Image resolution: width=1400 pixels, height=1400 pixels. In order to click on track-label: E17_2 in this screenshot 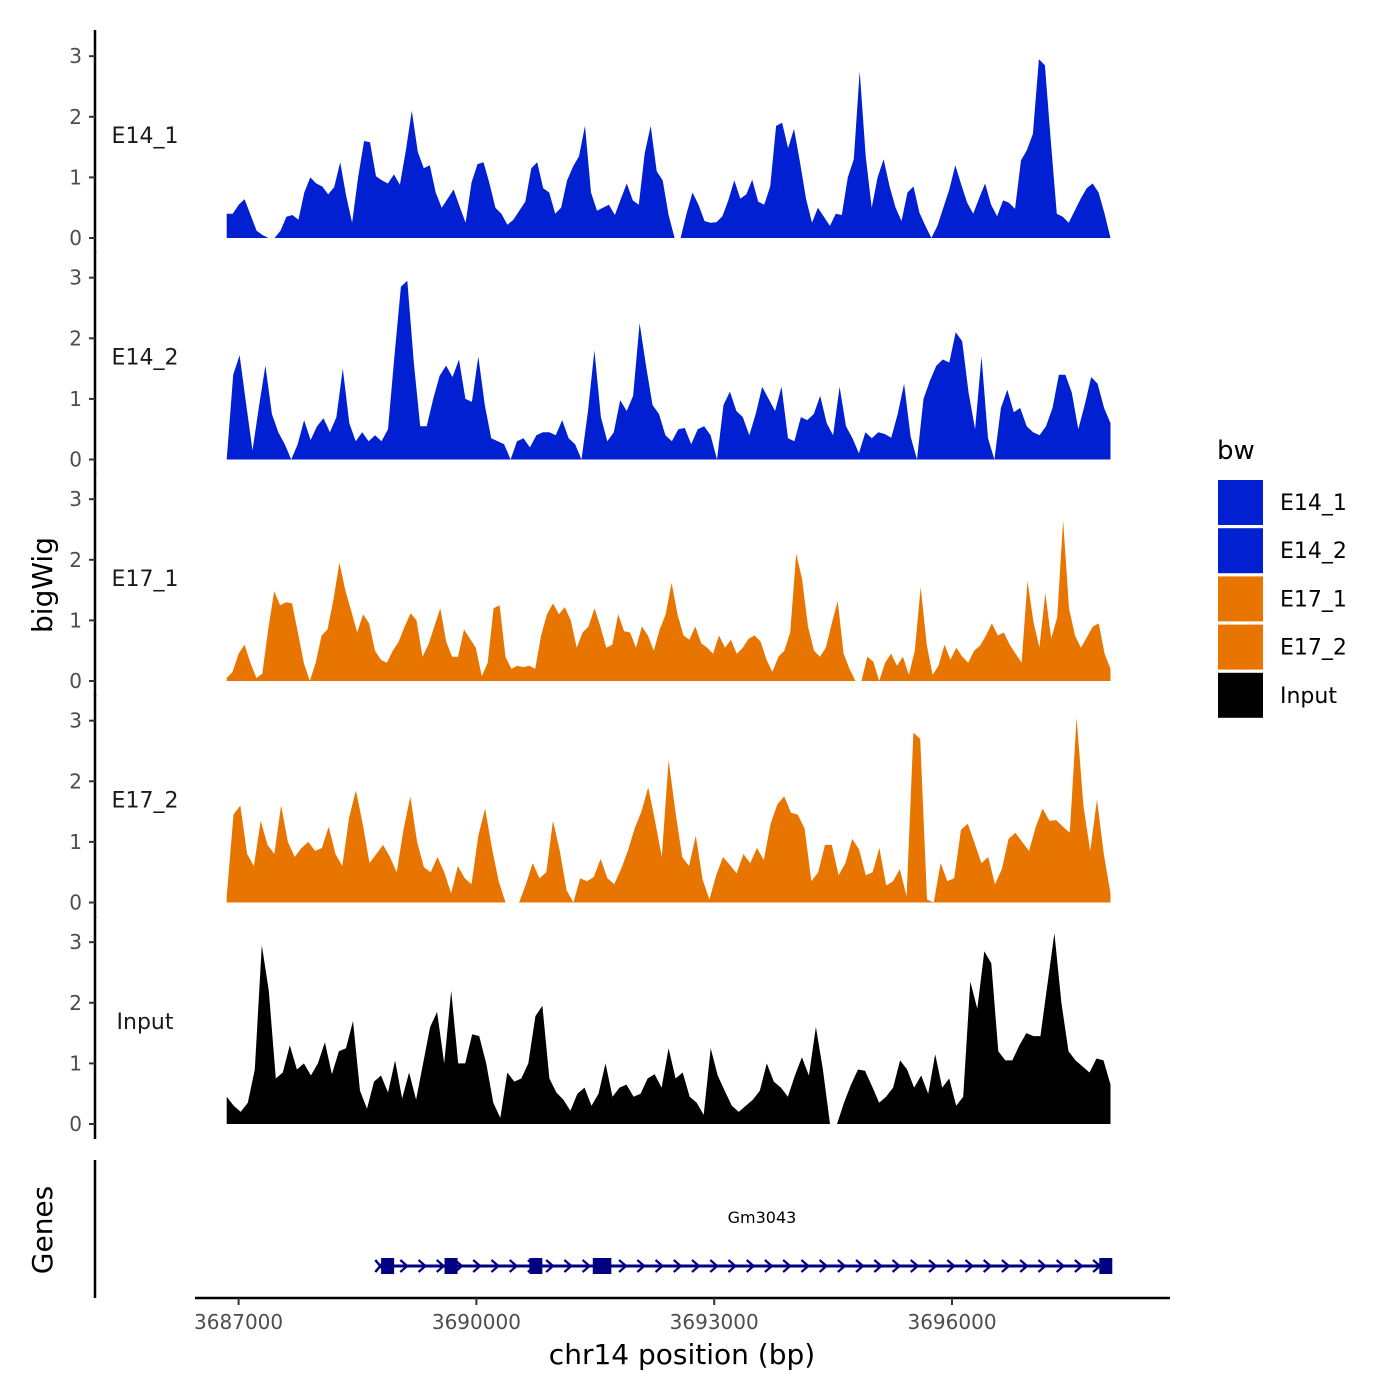, I will do `click(145, 801)`.